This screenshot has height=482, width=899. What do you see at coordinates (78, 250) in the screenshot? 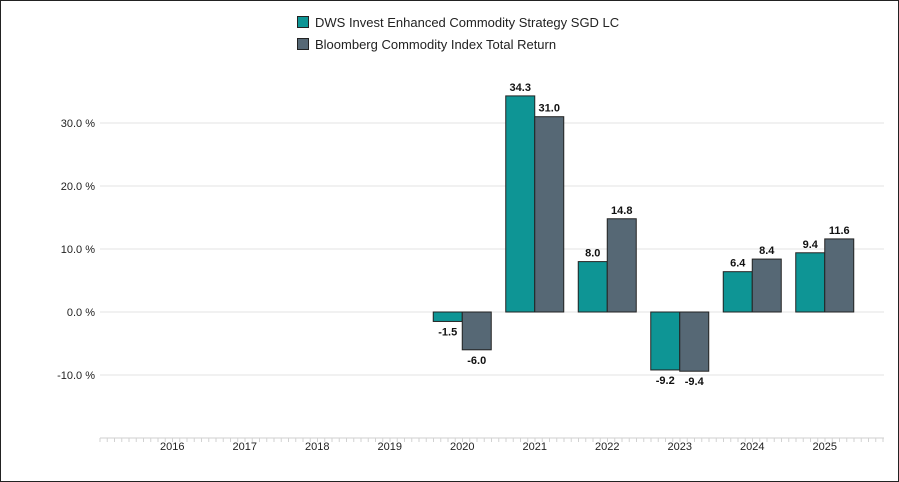
I see `y-tick-label: 10.0 %` at bounding box center [78, 250].